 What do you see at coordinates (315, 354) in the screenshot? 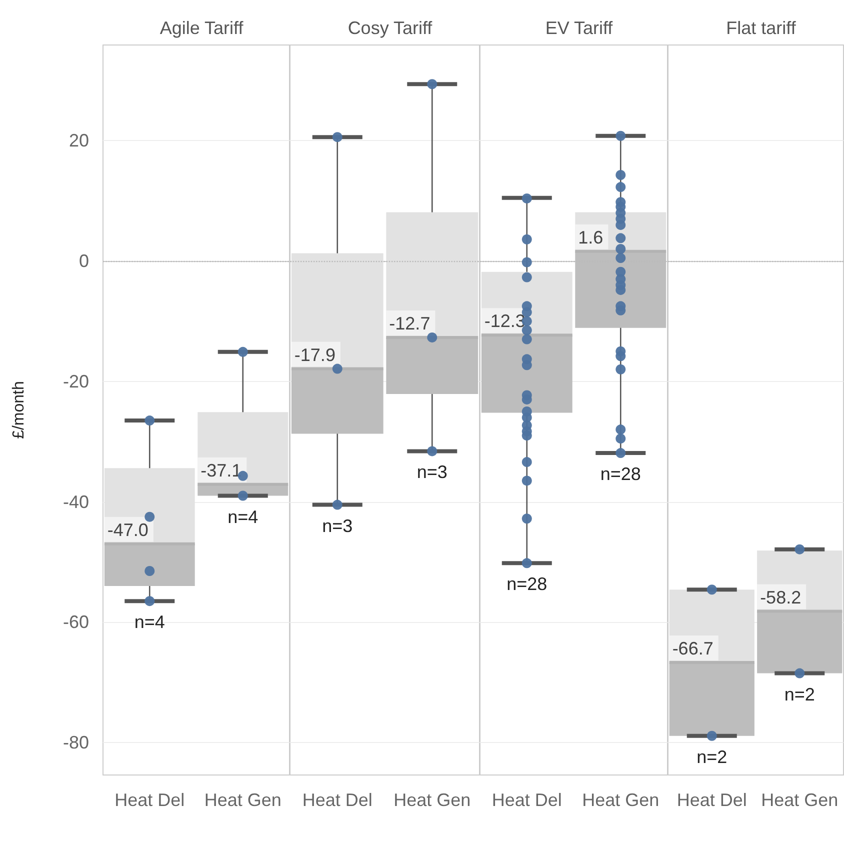
I see `annotation: -17.9` at bounding box center [315, 354].